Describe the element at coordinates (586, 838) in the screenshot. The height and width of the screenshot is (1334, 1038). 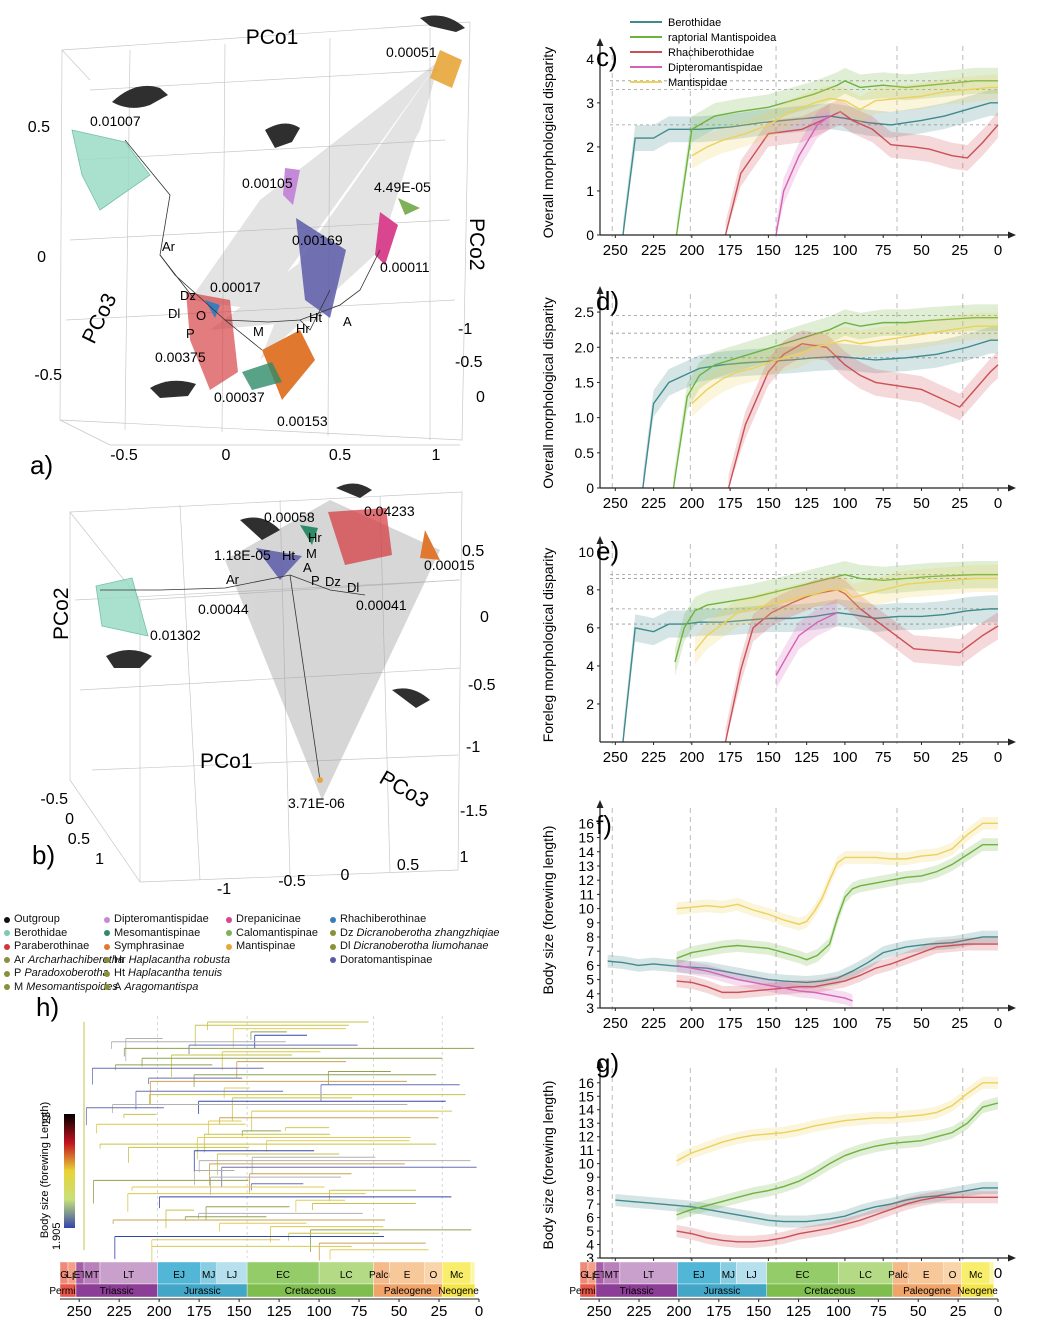
I see `y-tick-label: 15` at that location.